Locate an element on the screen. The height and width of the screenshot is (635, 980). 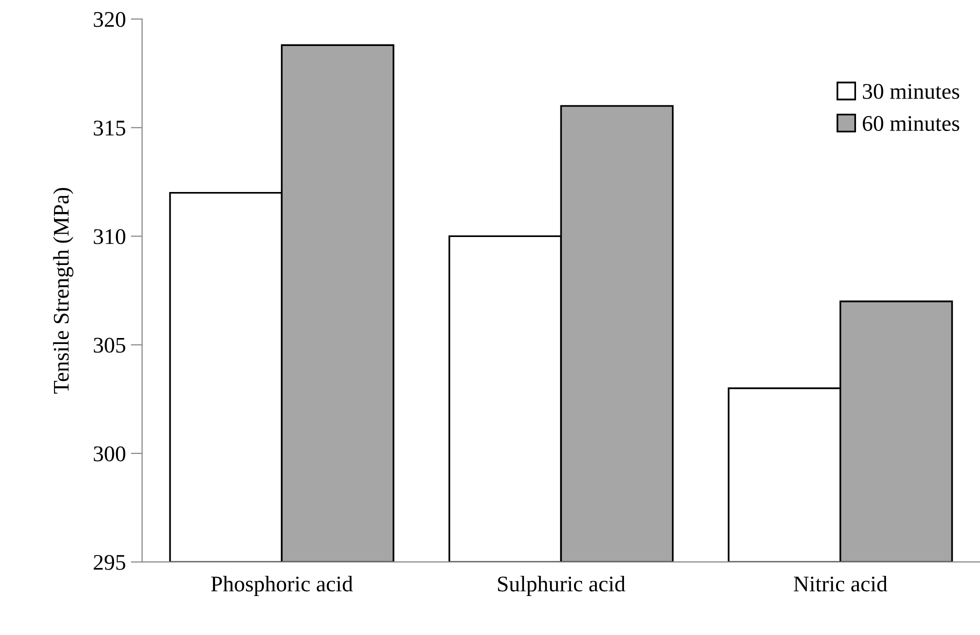
legend-label: 60 minutes is located at coordinates (911, 123).